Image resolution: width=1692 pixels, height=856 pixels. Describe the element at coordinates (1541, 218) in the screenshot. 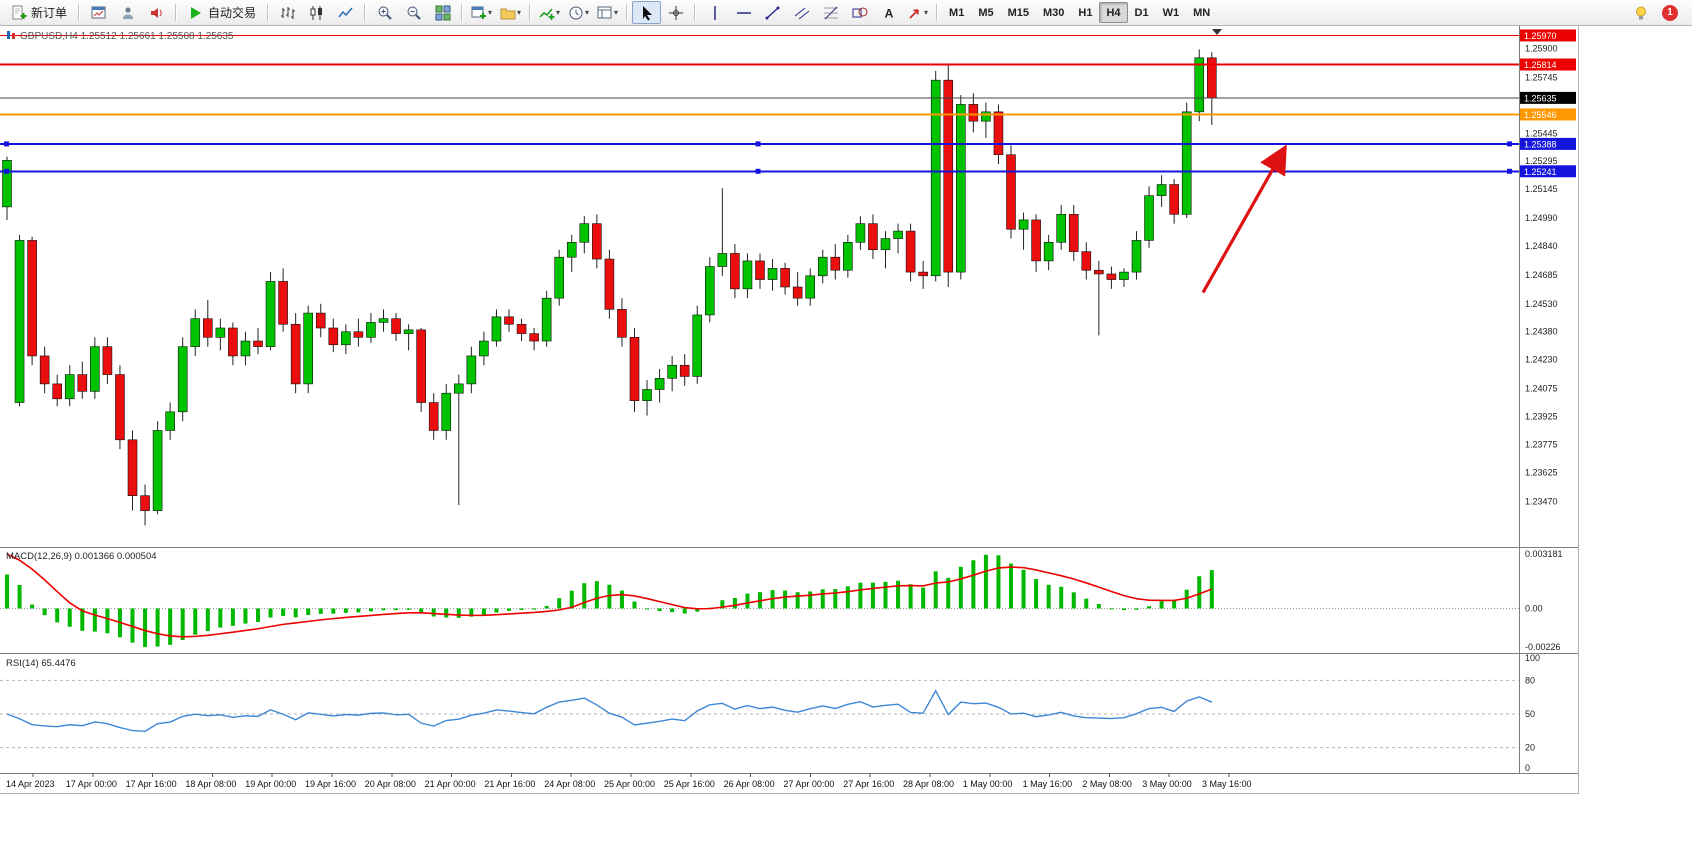

I see `price-axis-label: 1.24990` at that location.